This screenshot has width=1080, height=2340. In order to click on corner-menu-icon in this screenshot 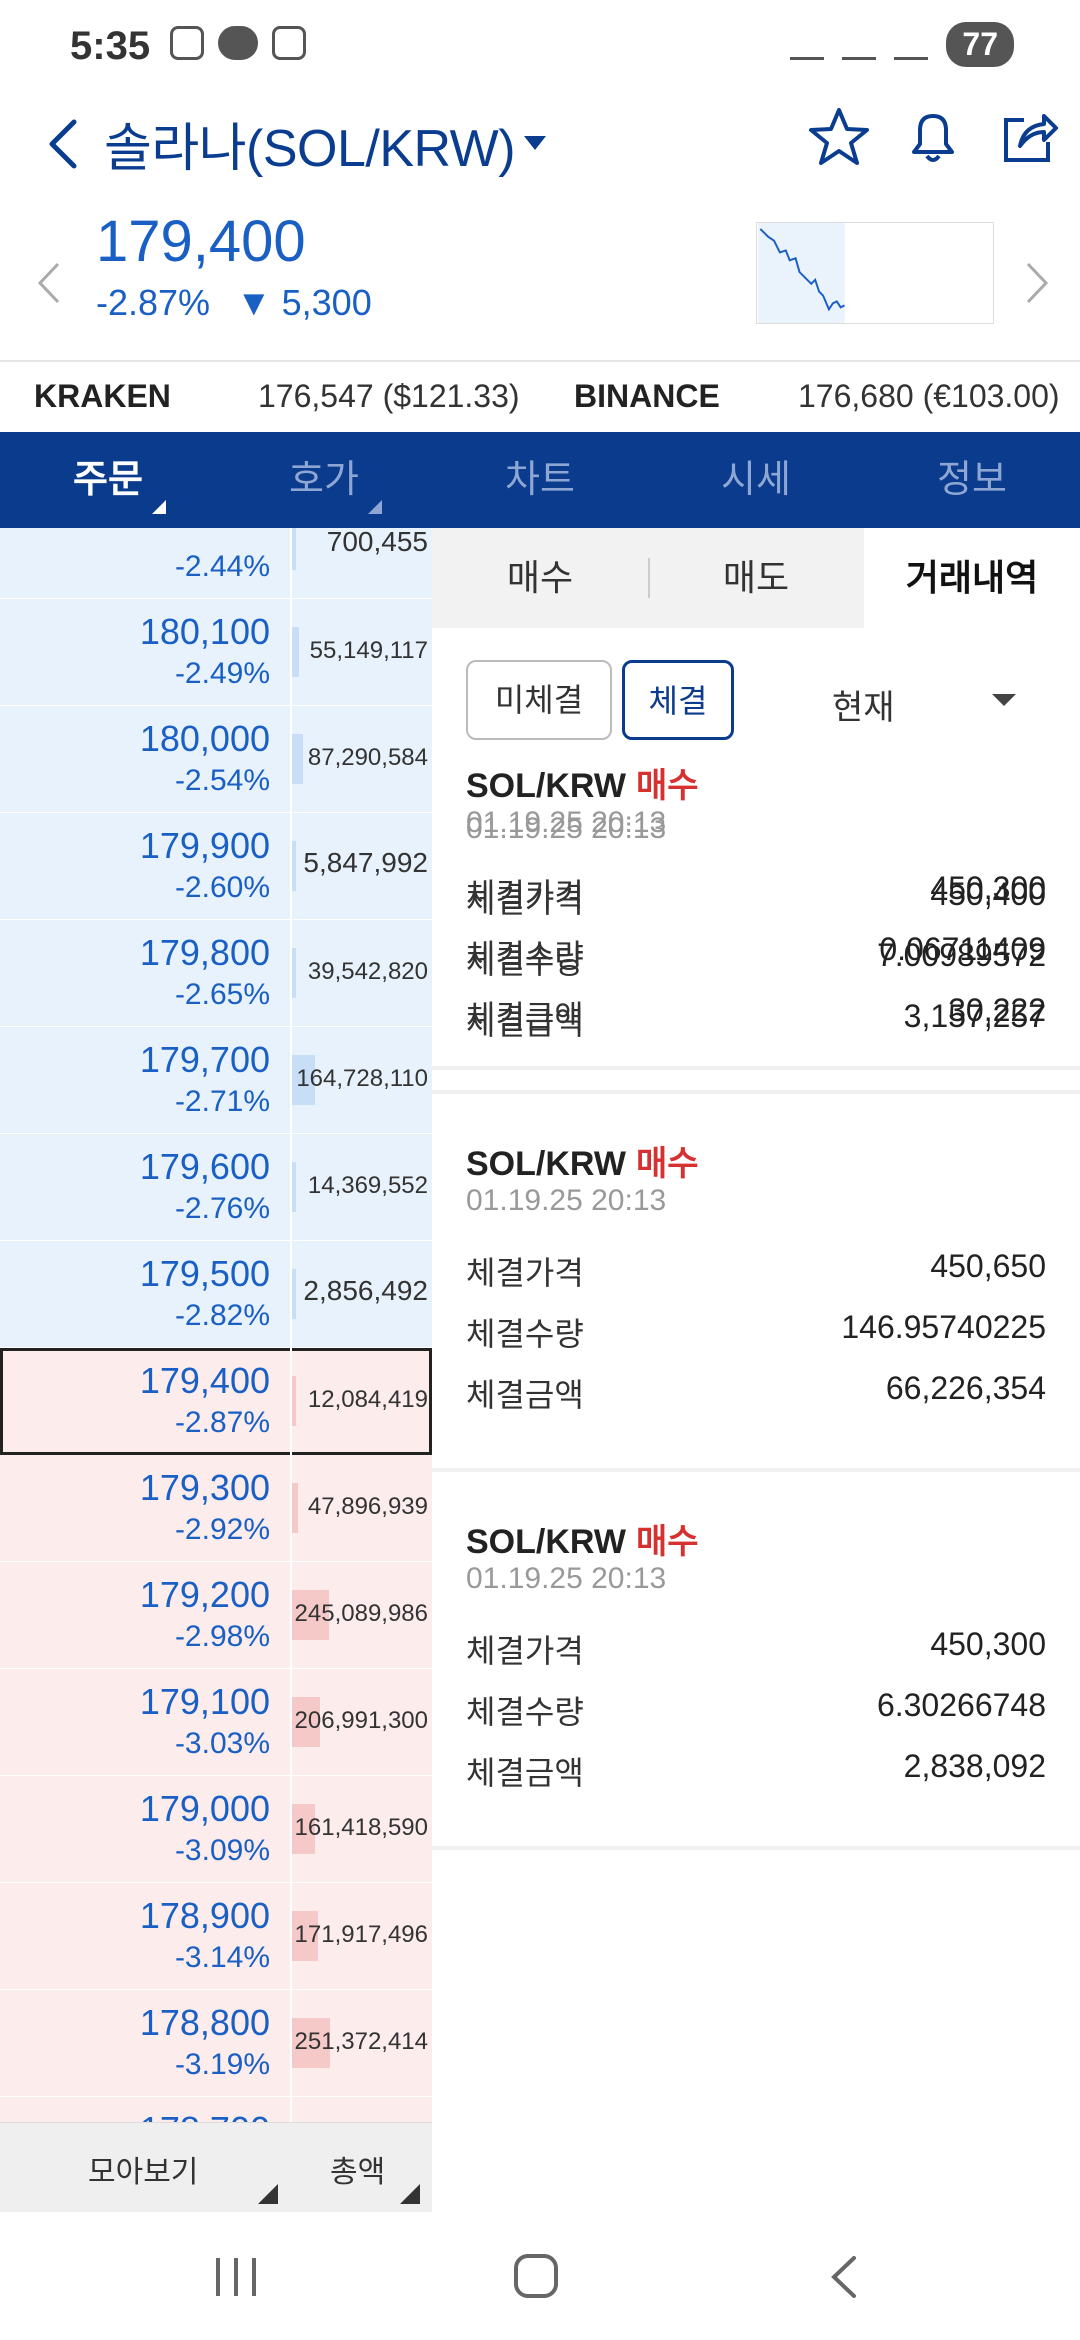, I will do `click(410, 2194)`.